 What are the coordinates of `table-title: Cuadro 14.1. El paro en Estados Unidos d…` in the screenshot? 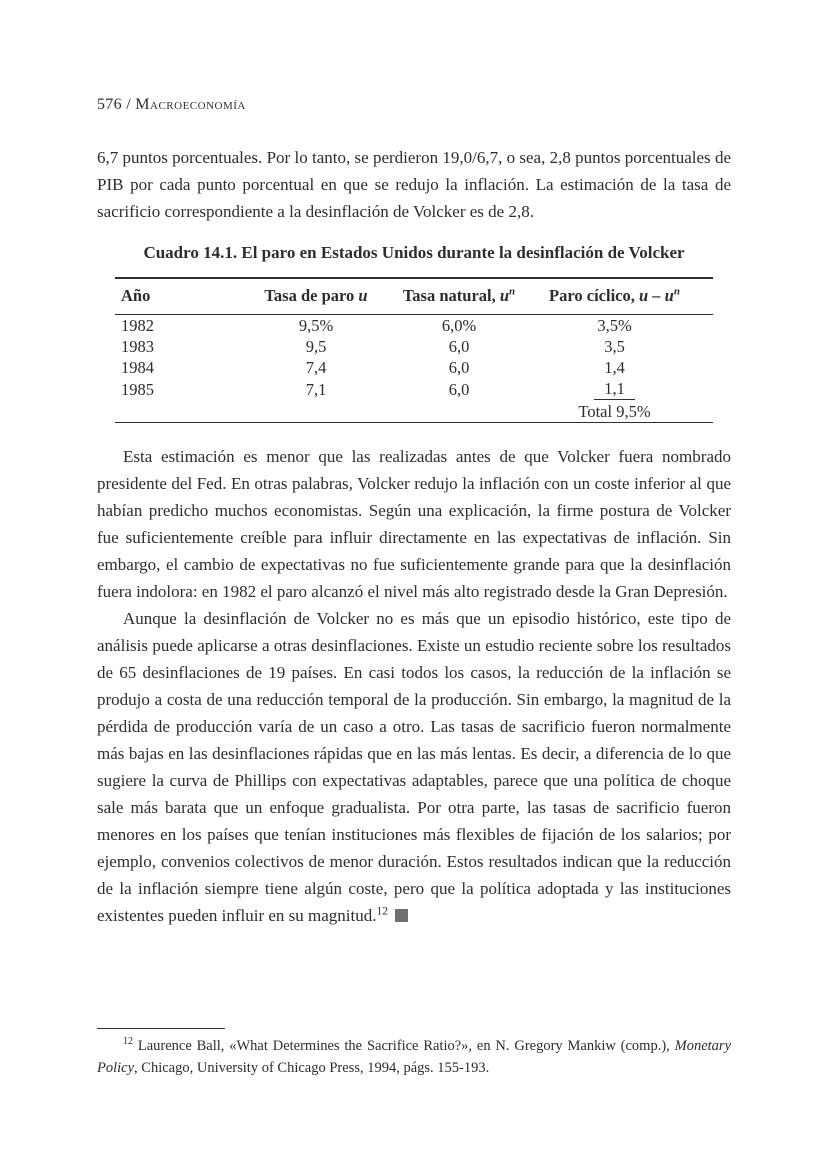 It's located at (414, 252).